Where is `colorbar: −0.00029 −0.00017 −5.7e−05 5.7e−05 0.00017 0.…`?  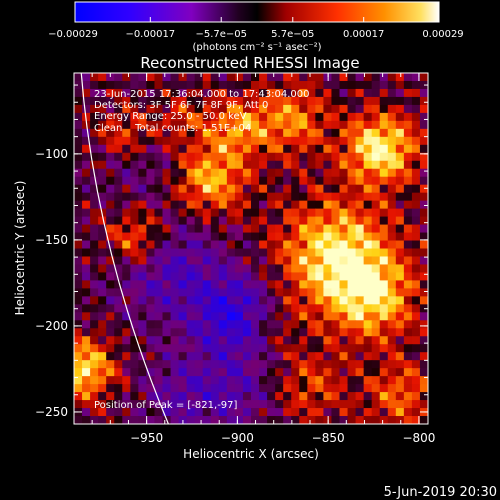 colorbar: −0.00029 −0.00017 −5.7e−05 5.7e−05 0.00017 0.… is located at coordinates (256, 27).